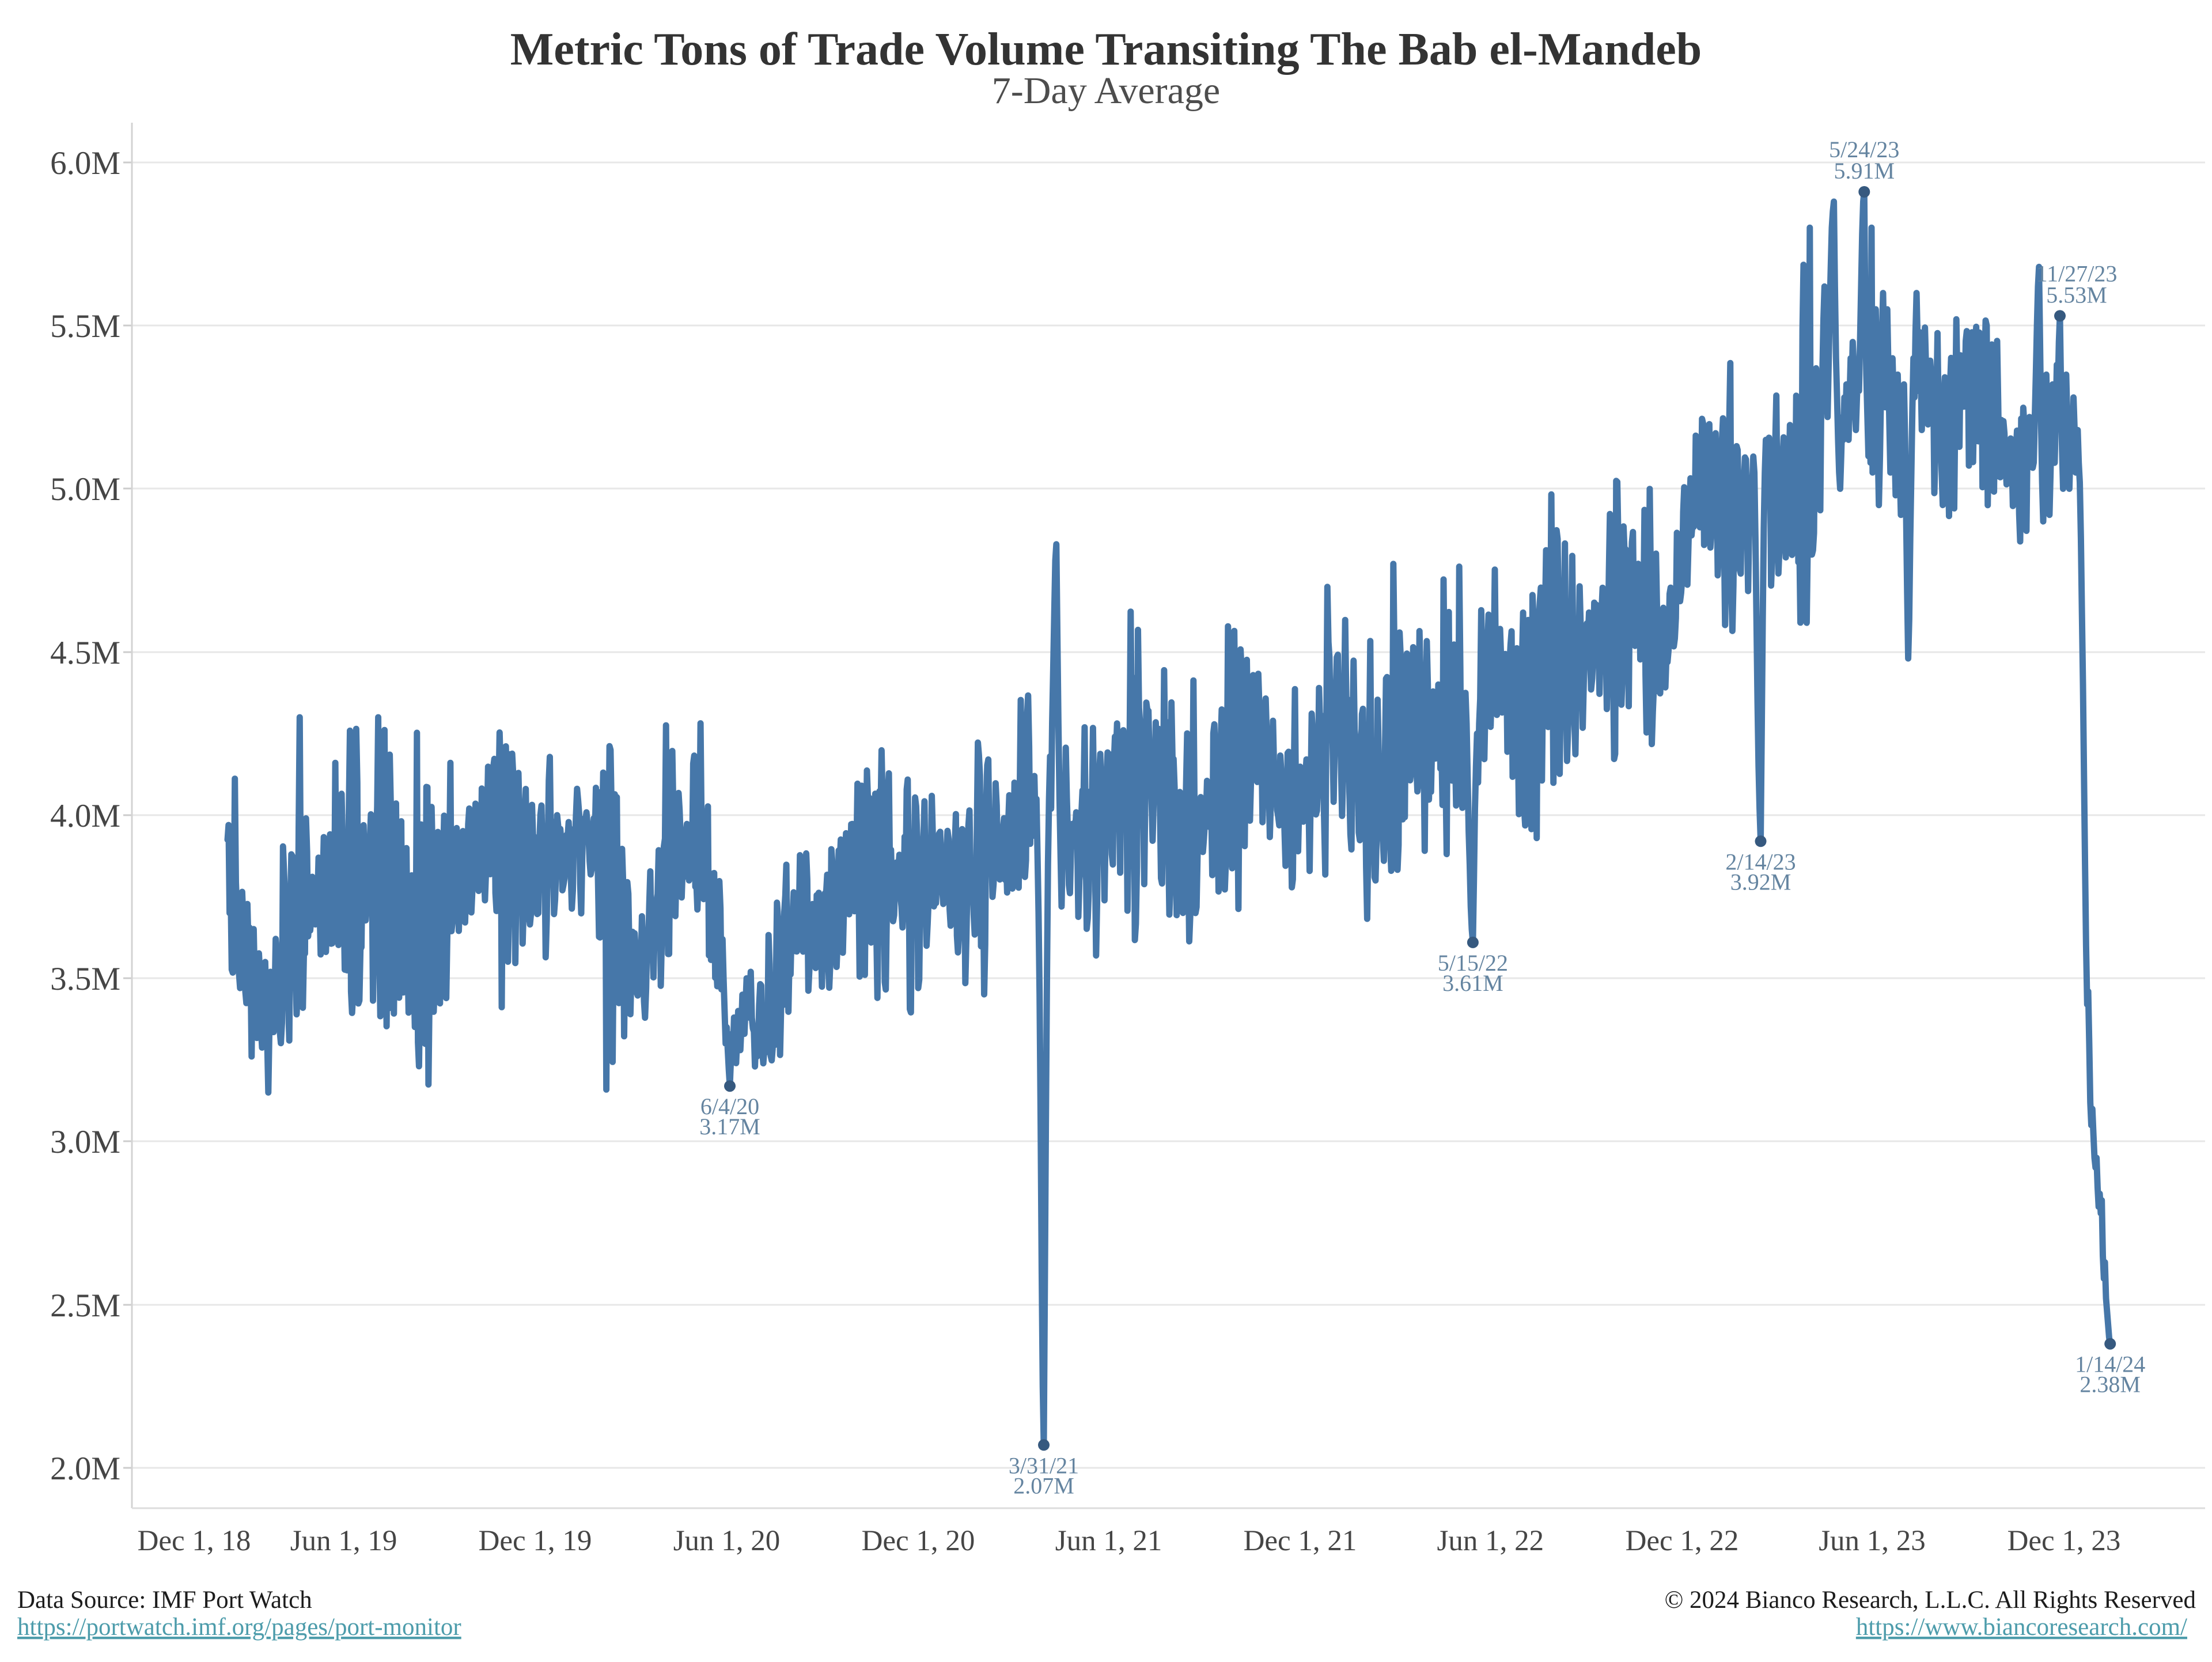  Describe the element at coordinates (918, 1541) in the screenshot. I see `svg-text: Dec 1, 20` at that location.